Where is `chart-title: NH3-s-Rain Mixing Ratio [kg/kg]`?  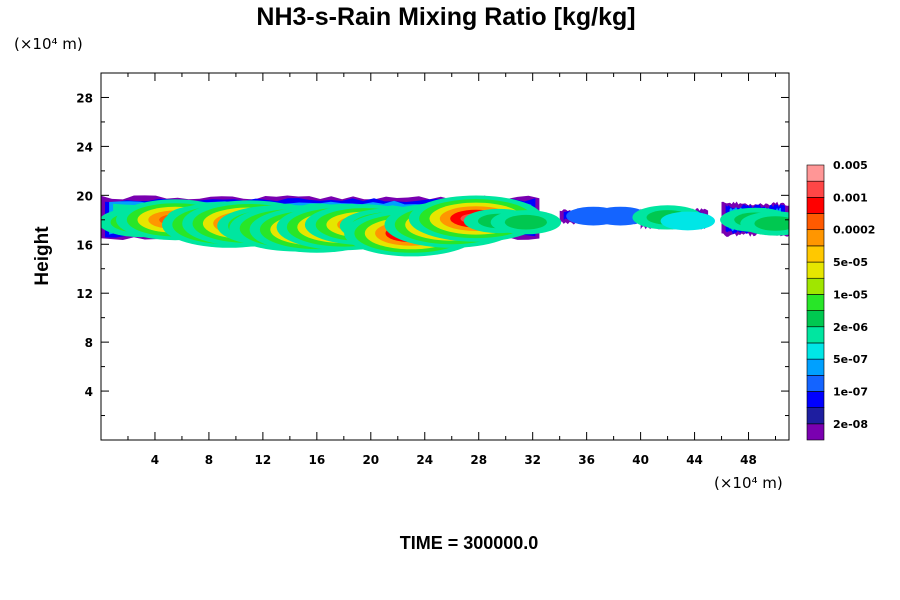 chart-title: NH3-s-Rain Mixing Ratio [kg/kg] is located at coordinates (445, 17).